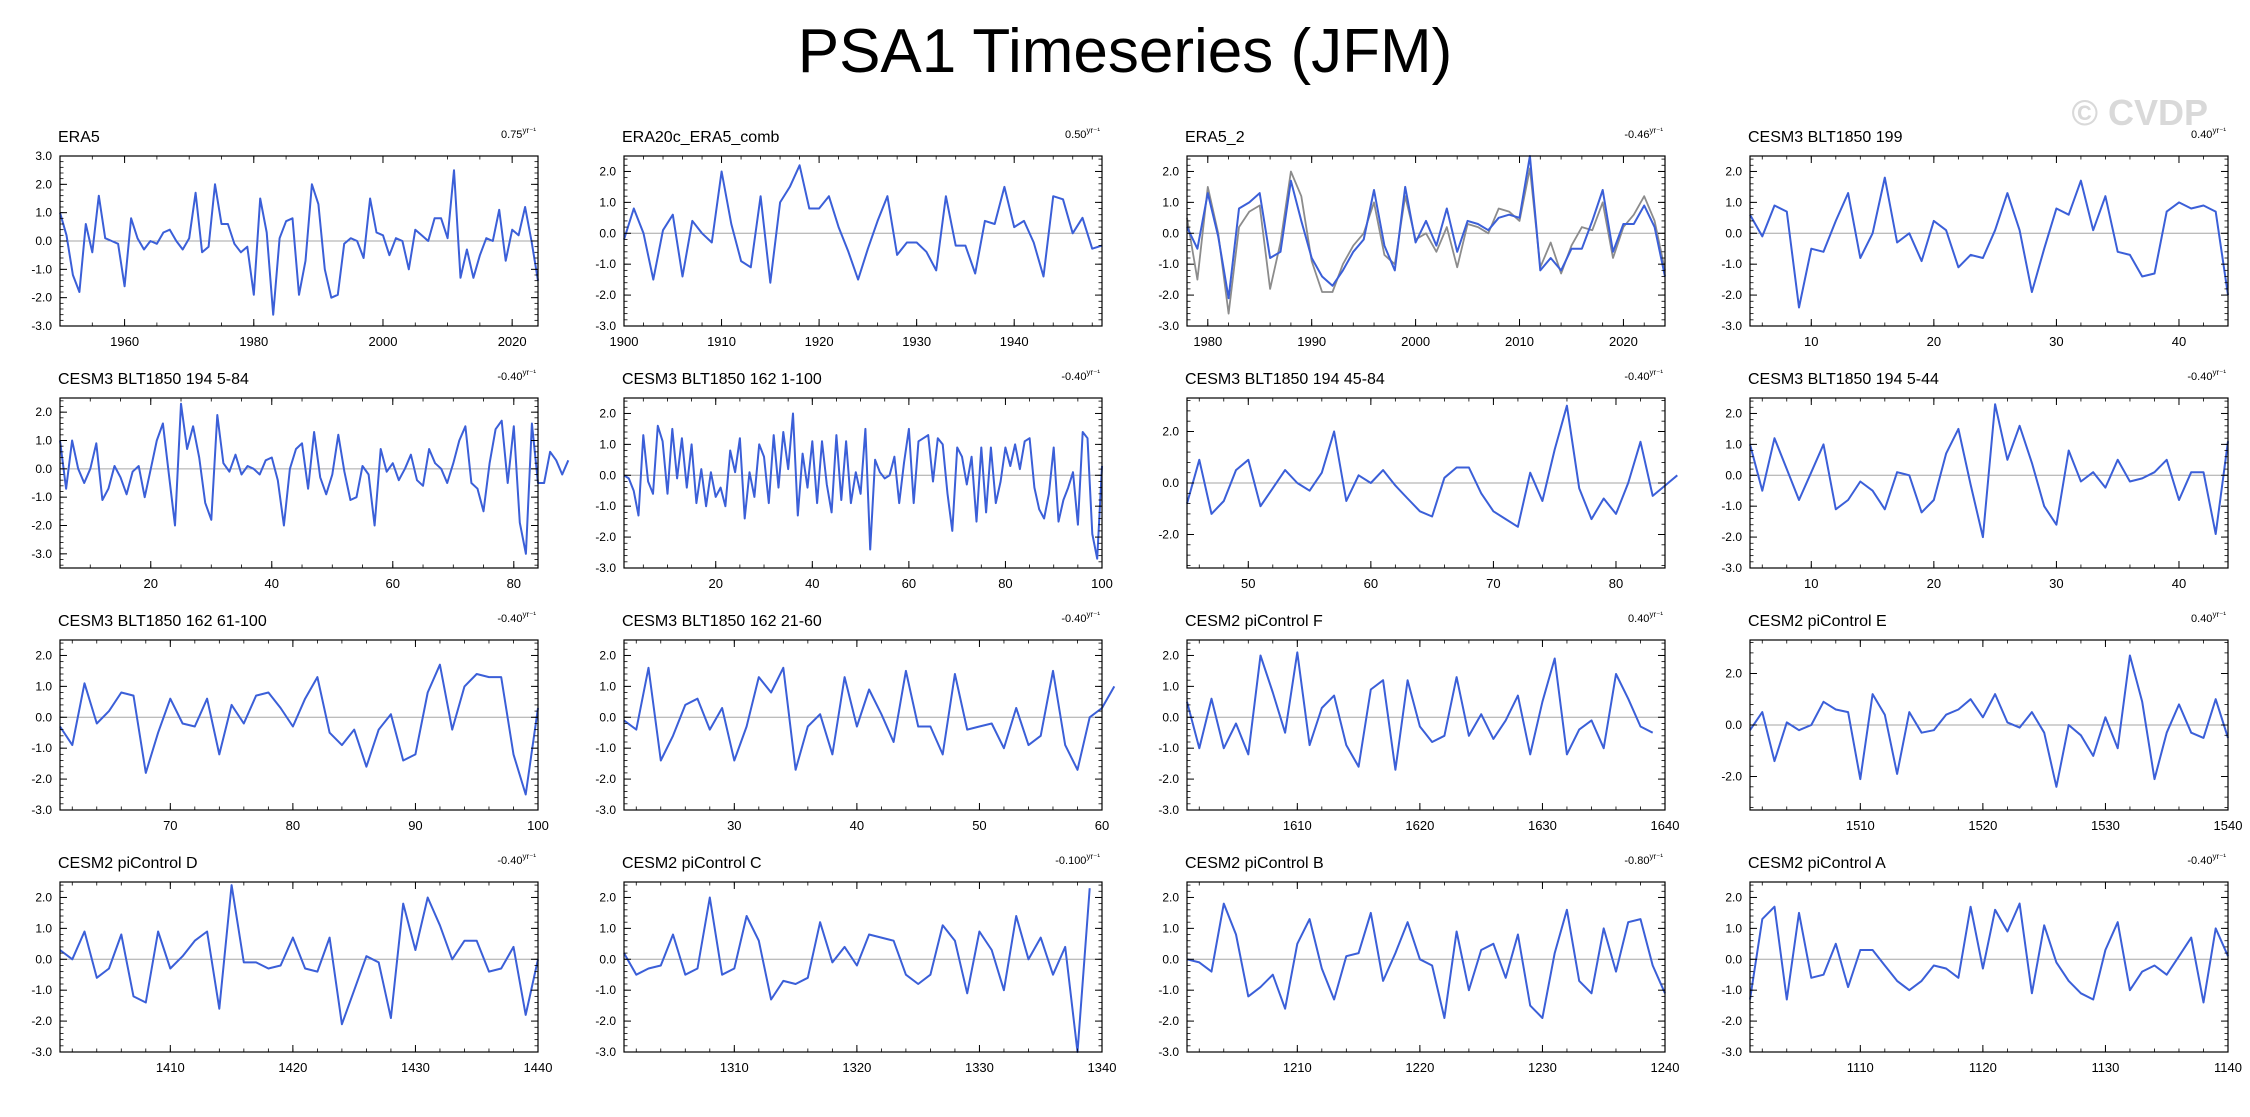  I want to click on x-tick-label: 10, so click(1811, 341).